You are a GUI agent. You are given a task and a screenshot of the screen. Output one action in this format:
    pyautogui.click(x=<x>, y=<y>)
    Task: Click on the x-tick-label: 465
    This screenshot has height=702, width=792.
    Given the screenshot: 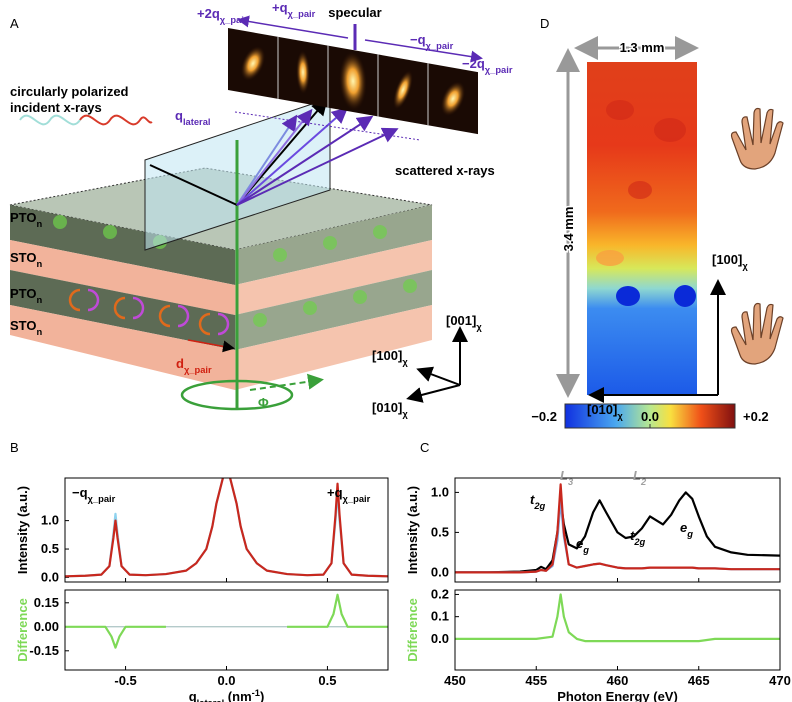 What is the action you would take?
    pyautogui.click(x=699, y=680)
    